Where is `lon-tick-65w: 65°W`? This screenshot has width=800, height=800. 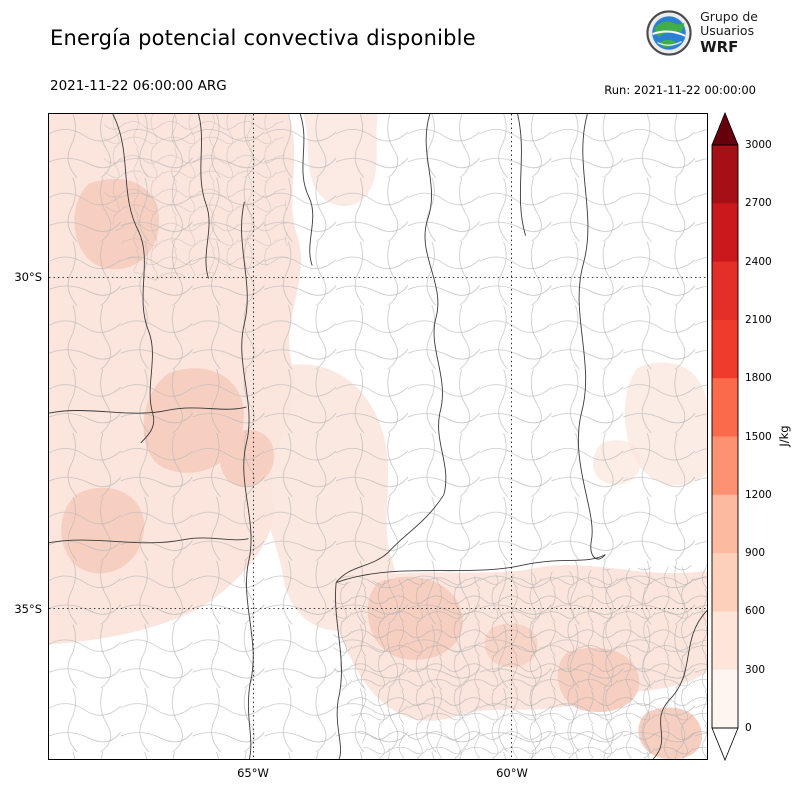 lon-tick-65w: 65°W is located at coordinates (253, 773).